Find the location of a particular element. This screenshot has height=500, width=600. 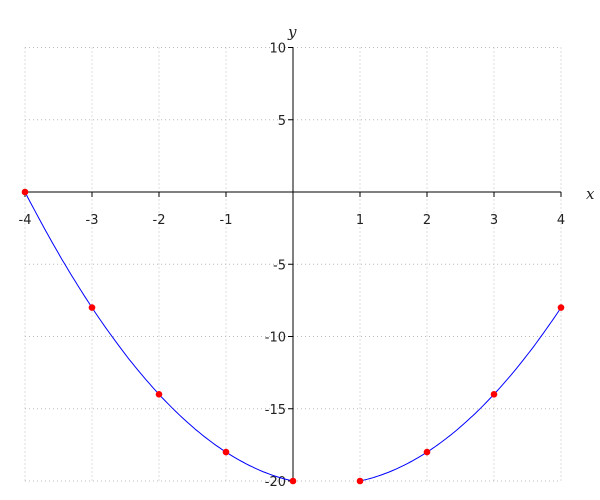

x-axis-label: x is located at coordinates (590, 194).